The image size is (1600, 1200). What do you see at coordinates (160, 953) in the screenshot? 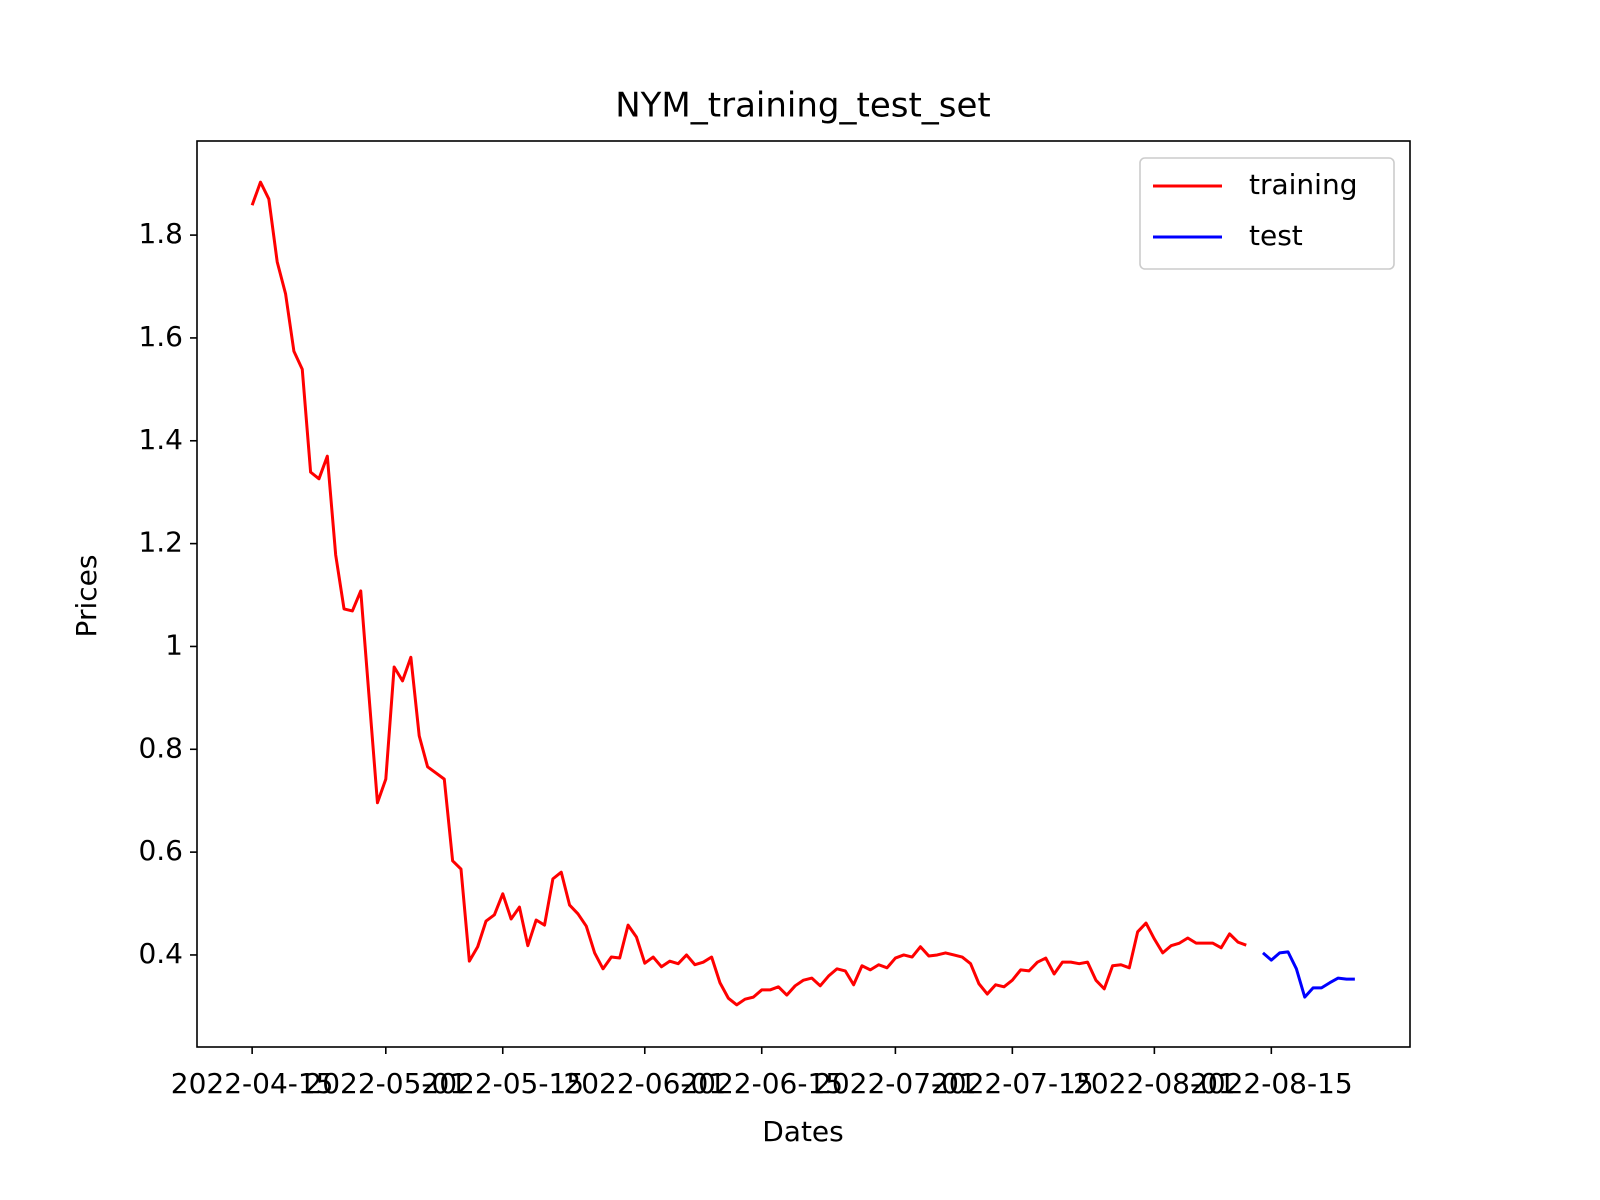
I see `y-tick-label: 0.4` at bounding box center [160, 953].